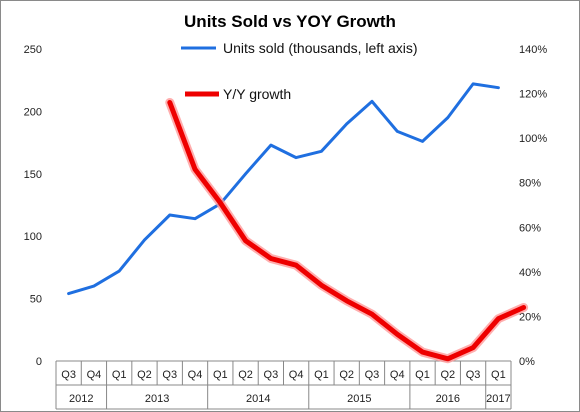  I want to click on year-tick-label: 2013, so click(157, 399).